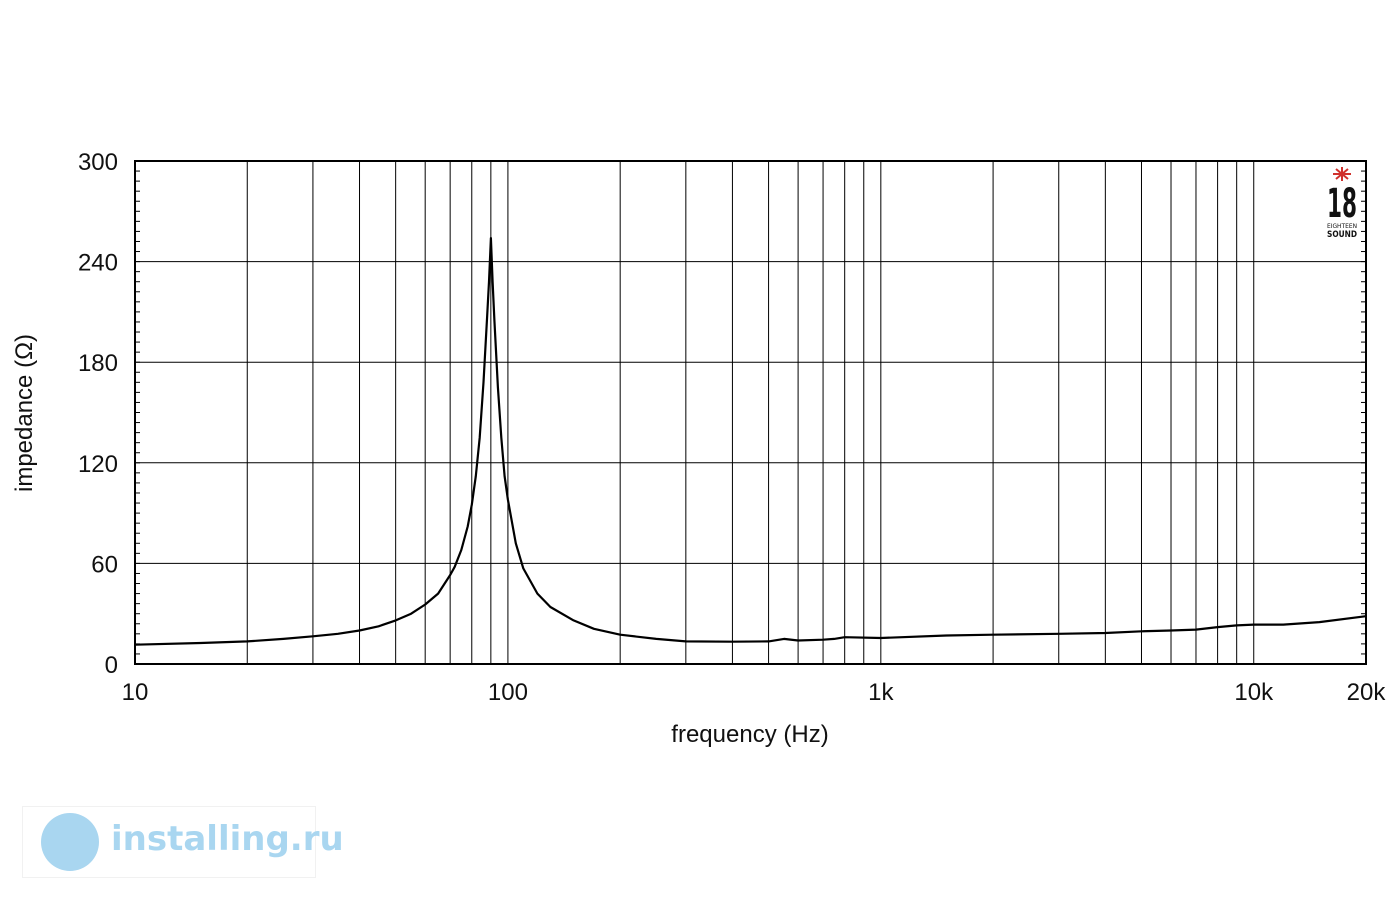 Image resolution: width=1400 pixels, height=900 pixels. What do you see at coordinates (1342, 235) in the screenshot?
I see `logo-line2: SOUND` at bounding box center [1342, 235].